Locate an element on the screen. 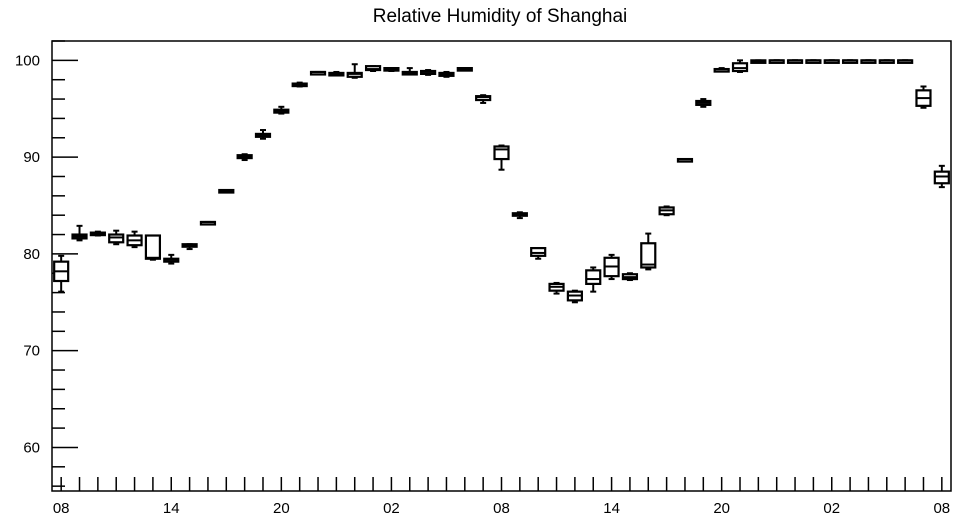 This screenshot has width=957, height=520. y-tick-label: 90 is located at coordinates (31, 157).